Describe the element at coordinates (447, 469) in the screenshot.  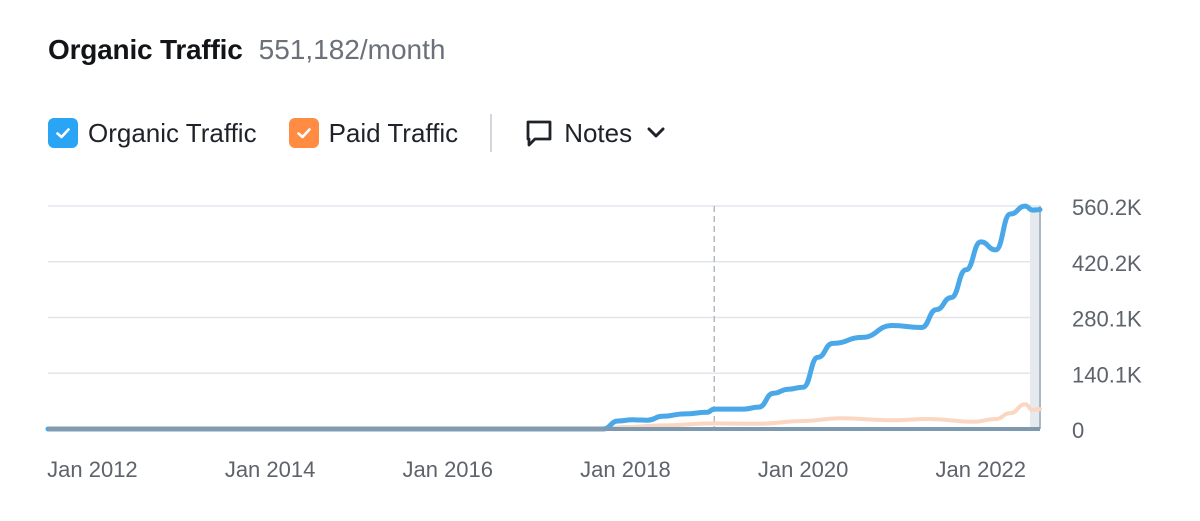
I see `x-tick-label: Jan 2016` at that location.